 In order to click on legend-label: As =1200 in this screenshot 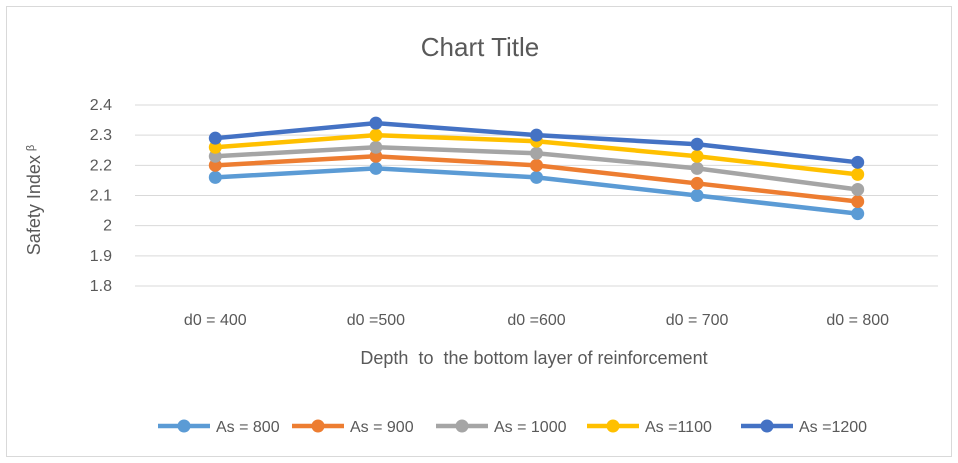, I will do `click(833, 427)`.